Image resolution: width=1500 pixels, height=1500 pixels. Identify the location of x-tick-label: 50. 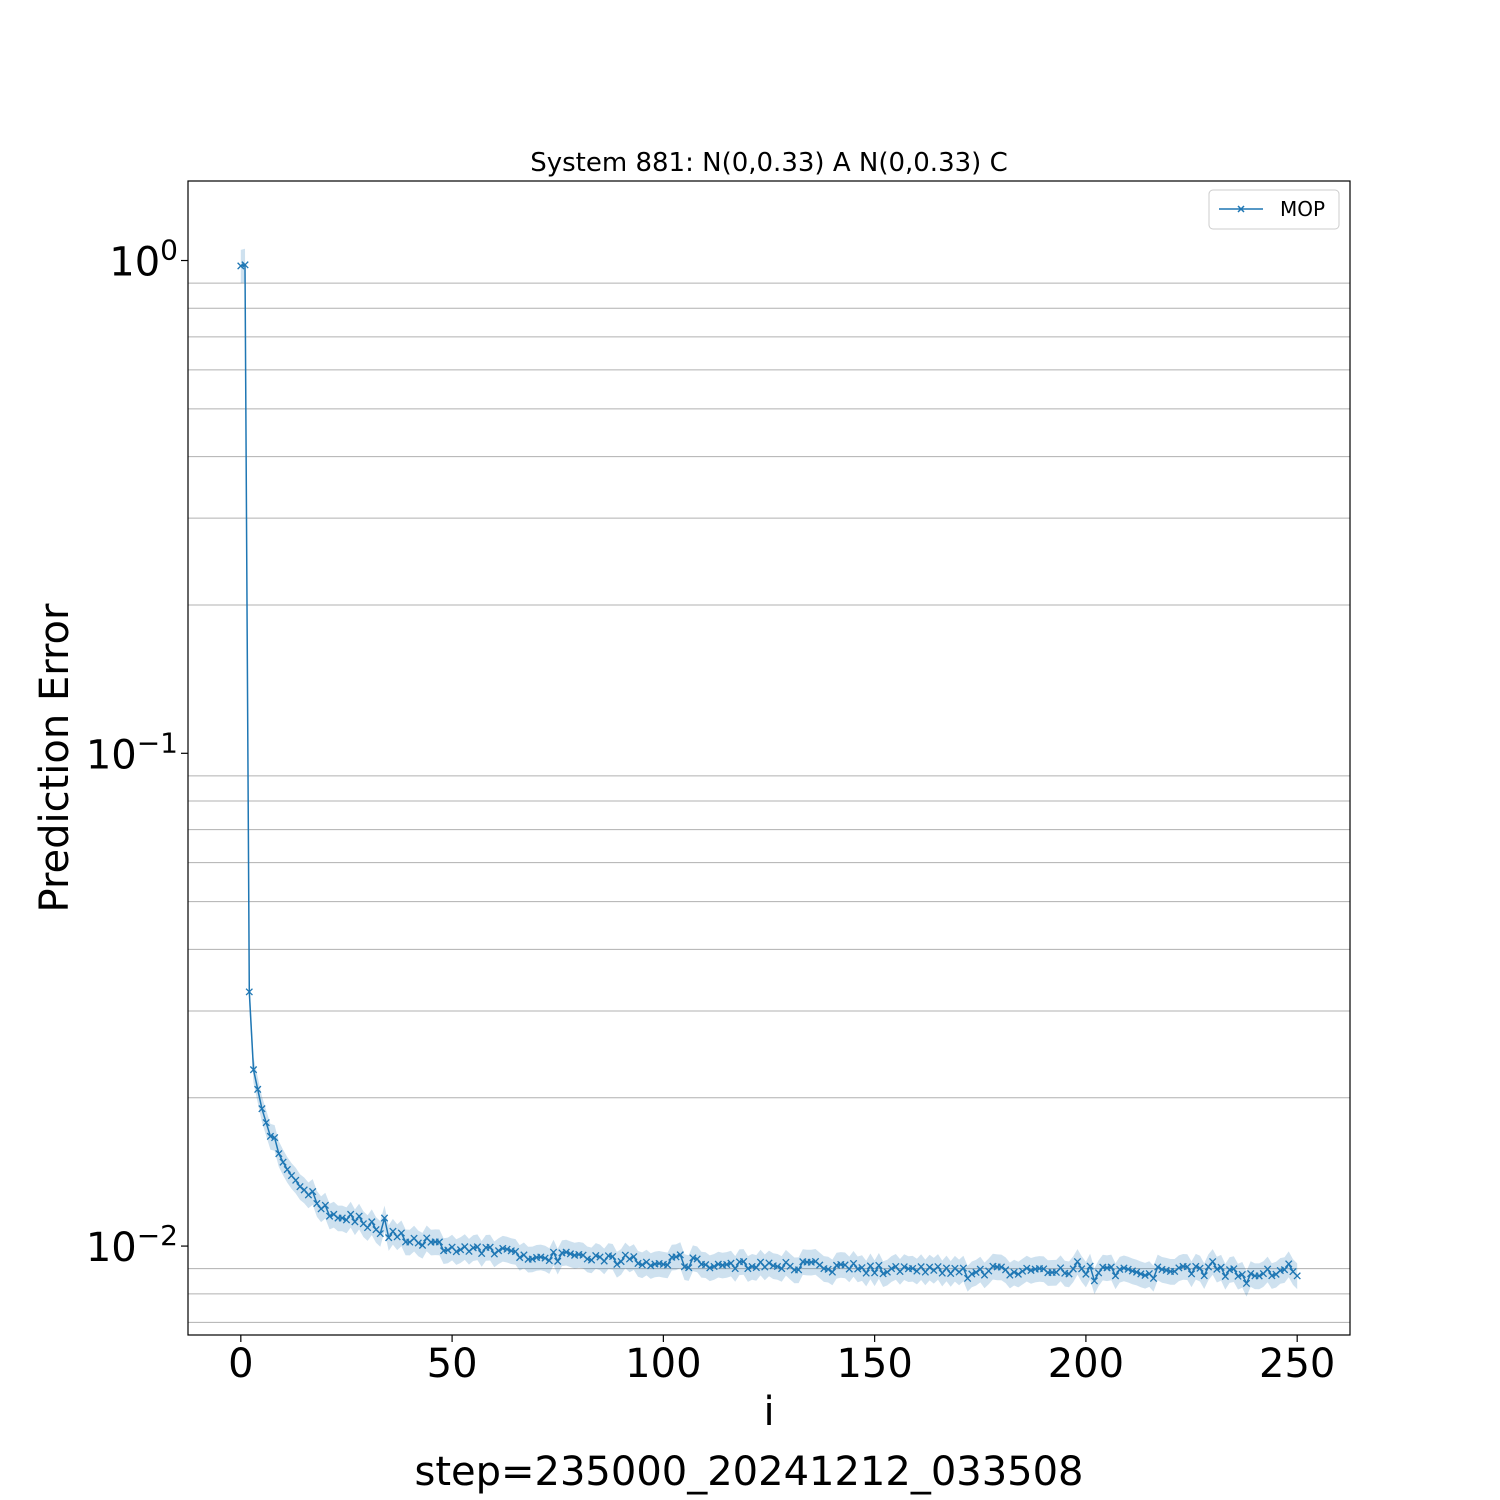
(452, 1364).